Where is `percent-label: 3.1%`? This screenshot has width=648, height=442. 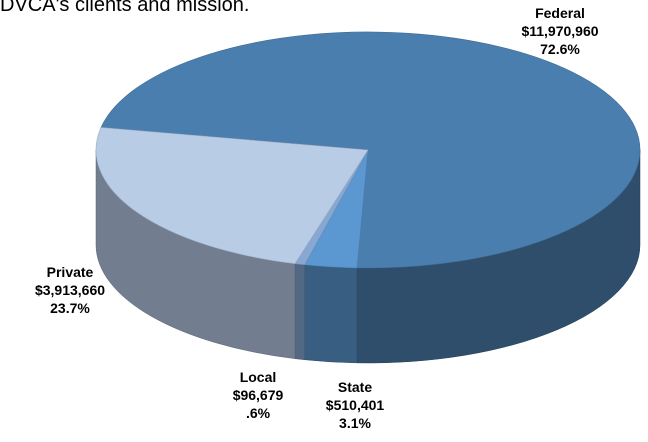 percent-label: 3.1% is located at coordinates (355, 423).